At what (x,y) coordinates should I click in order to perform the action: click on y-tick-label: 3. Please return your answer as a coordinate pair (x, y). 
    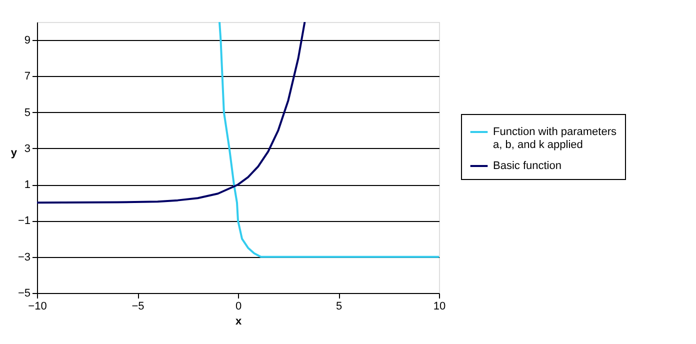
    Looking at the image, I should click on (27, 148).